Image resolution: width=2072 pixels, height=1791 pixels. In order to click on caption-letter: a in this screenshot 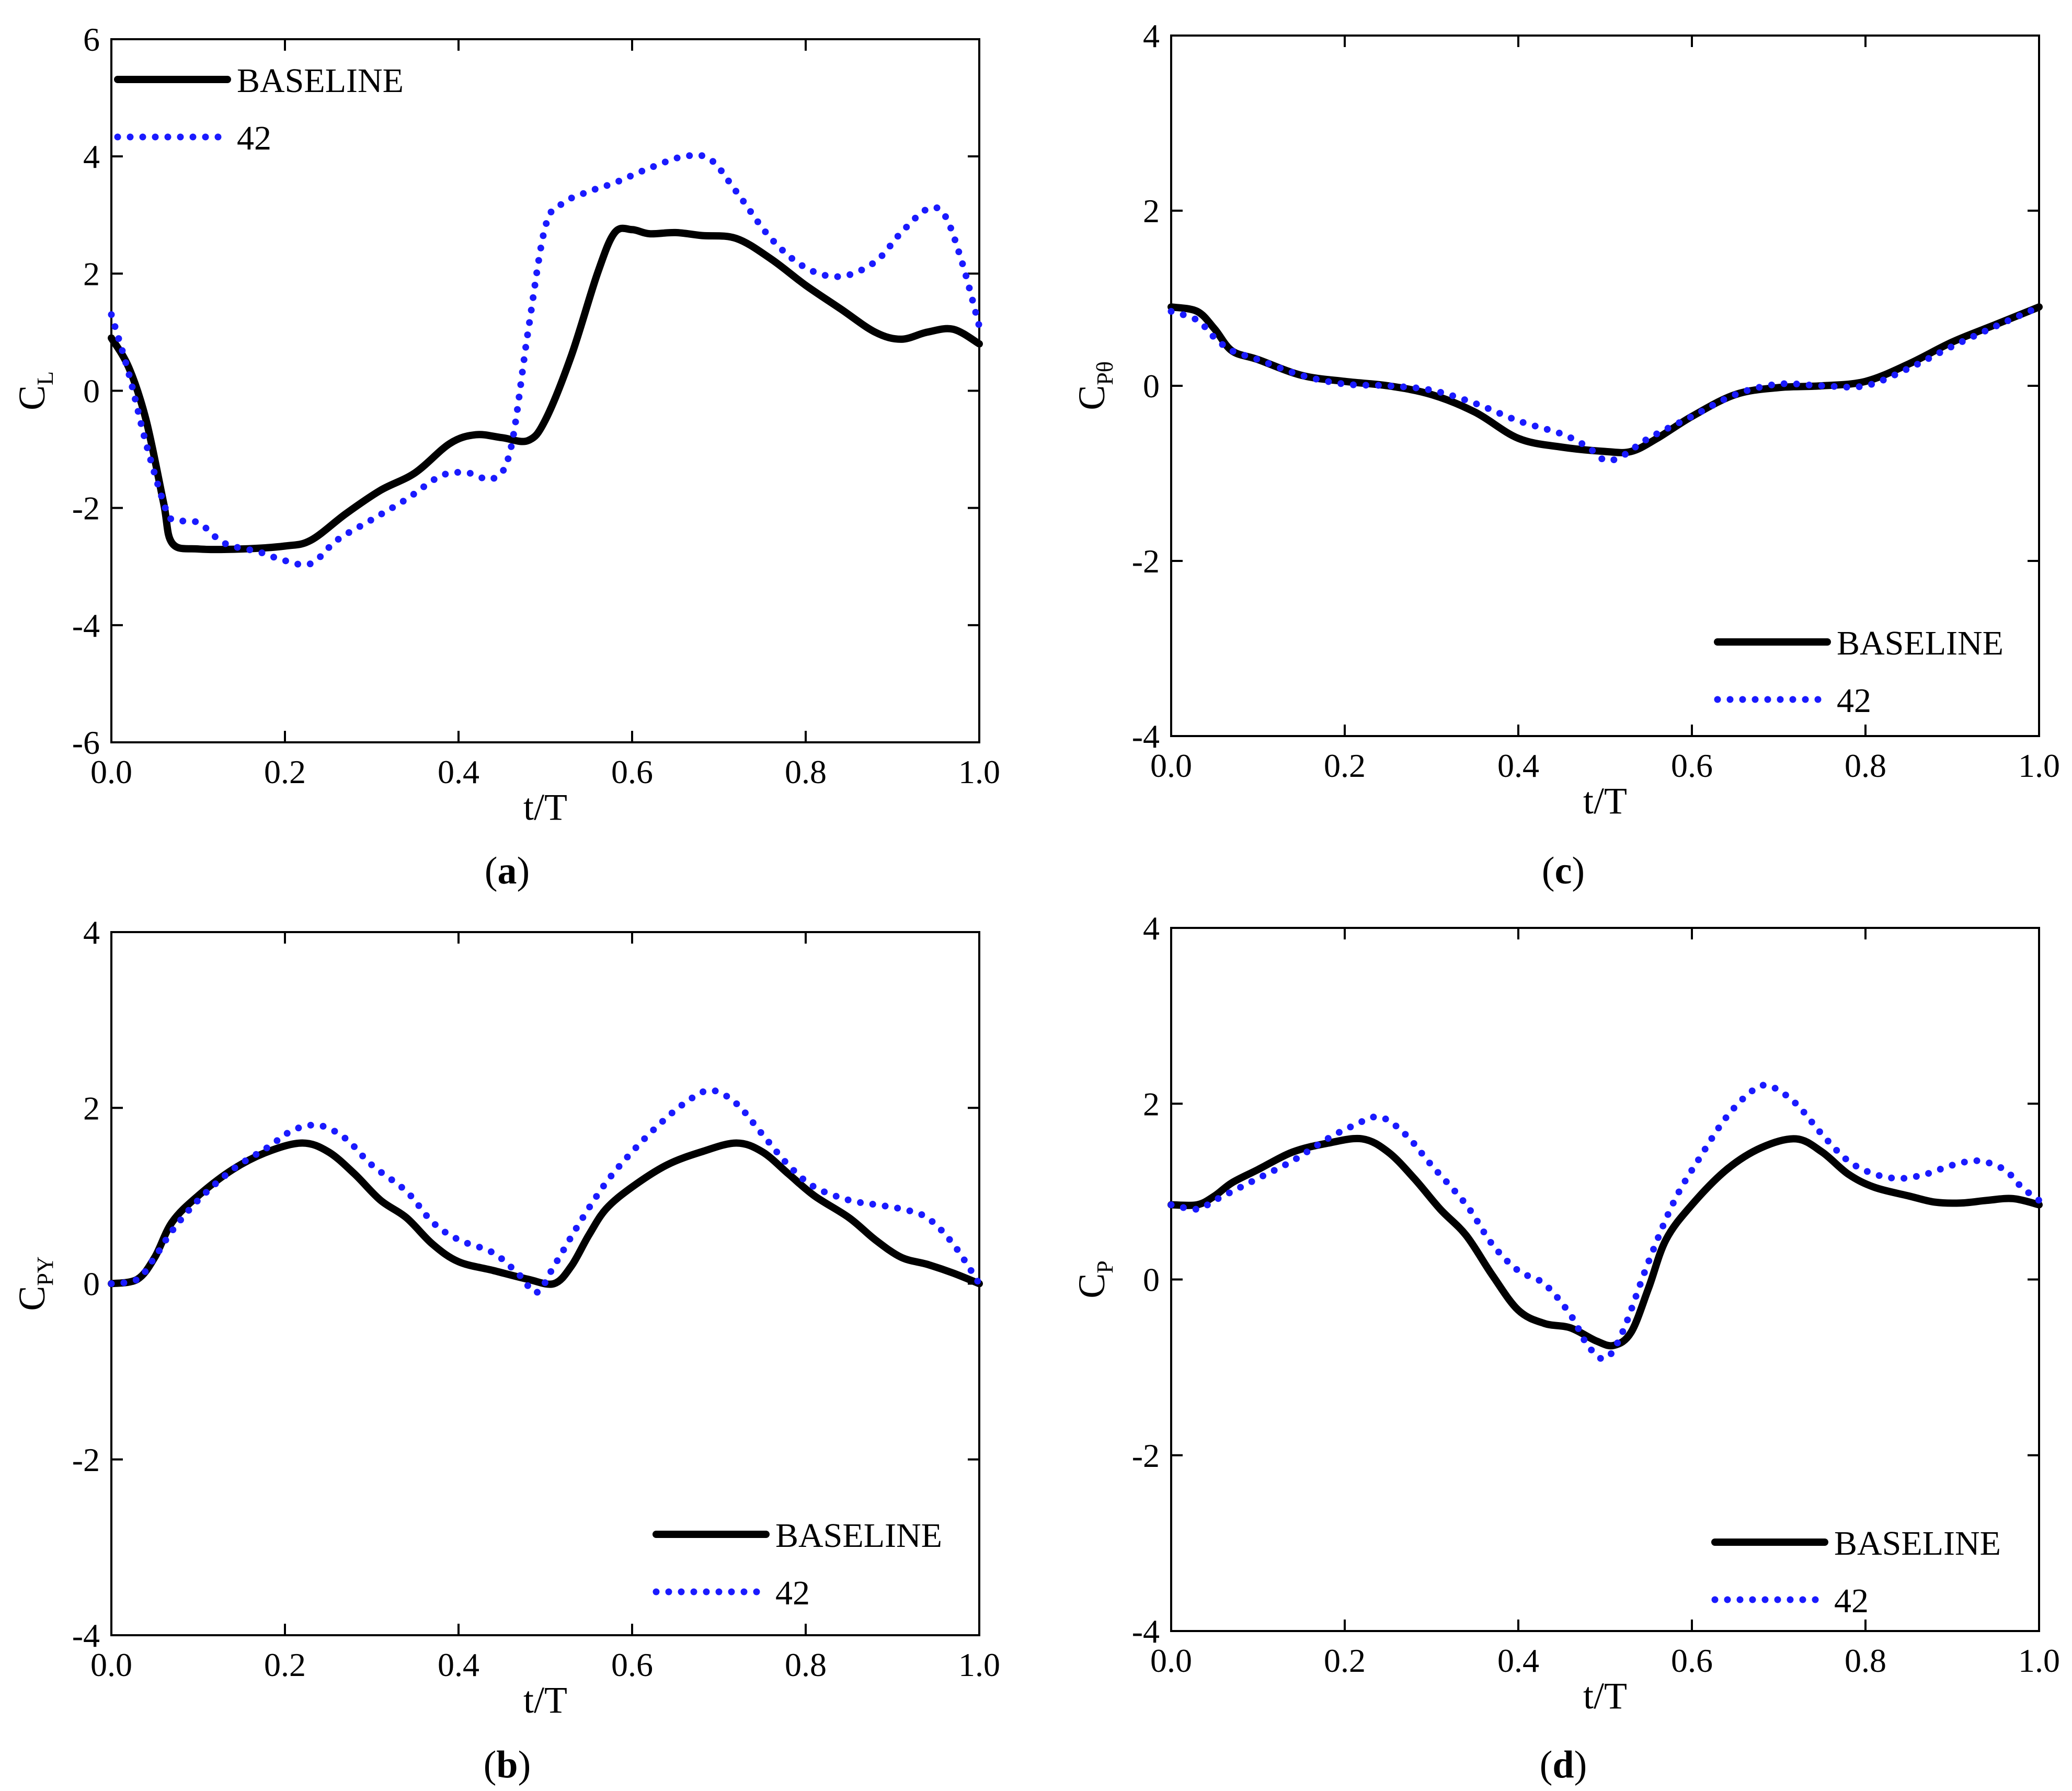, I will do `click(507, 870)`.